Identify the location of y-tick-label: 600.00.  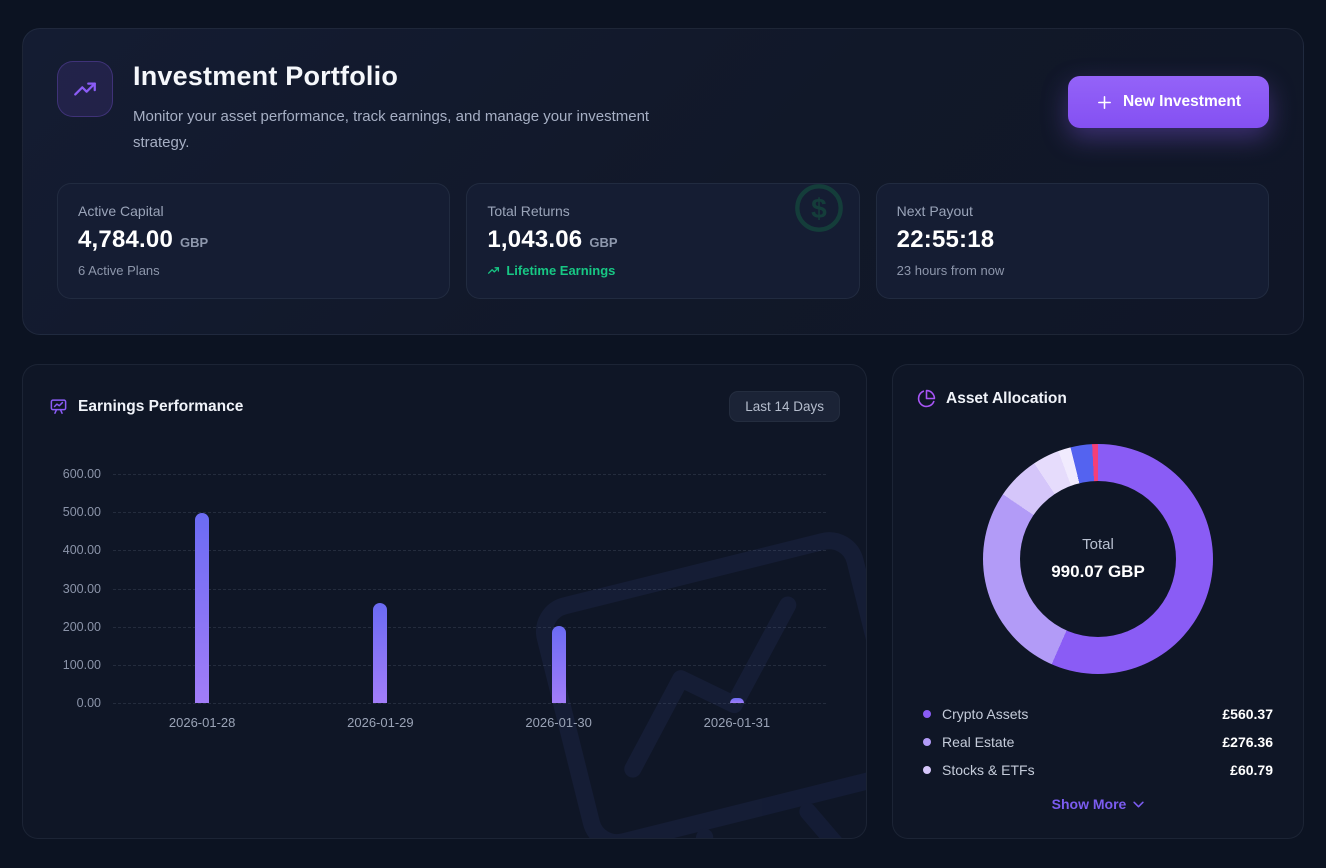
(81, 474).